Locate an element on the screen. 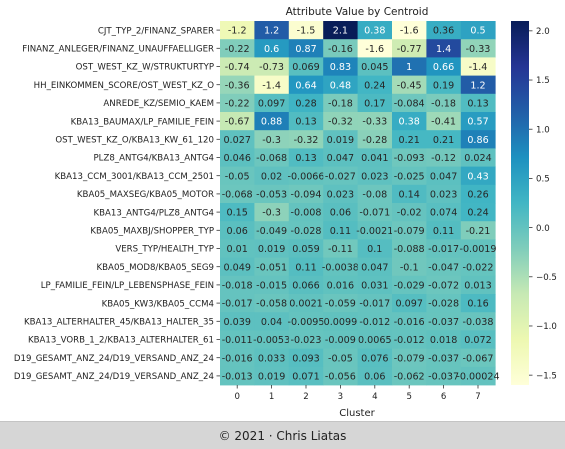 Image resolution: width=565 pixels, height=449 pixels. cell-value-label: 0.033 is located at coordinates (271, 358).